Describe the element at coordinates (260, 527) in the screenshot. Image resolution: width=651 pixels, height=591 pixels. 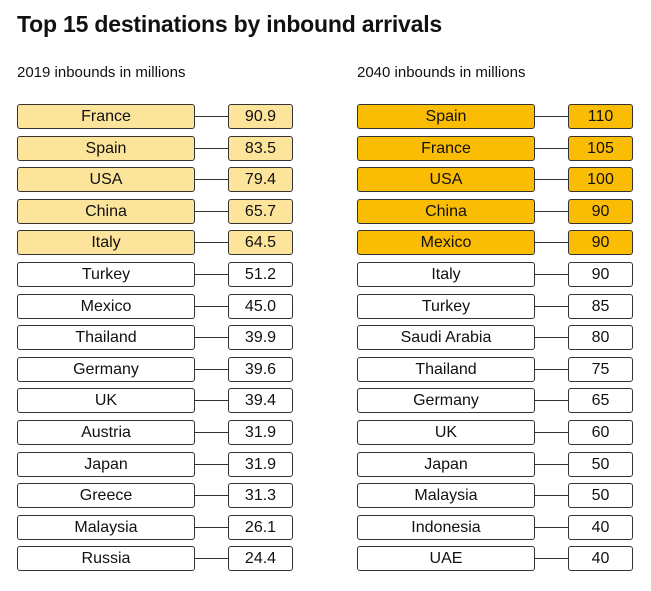
I see `arrivals-value-cell: 26.1` at that location.